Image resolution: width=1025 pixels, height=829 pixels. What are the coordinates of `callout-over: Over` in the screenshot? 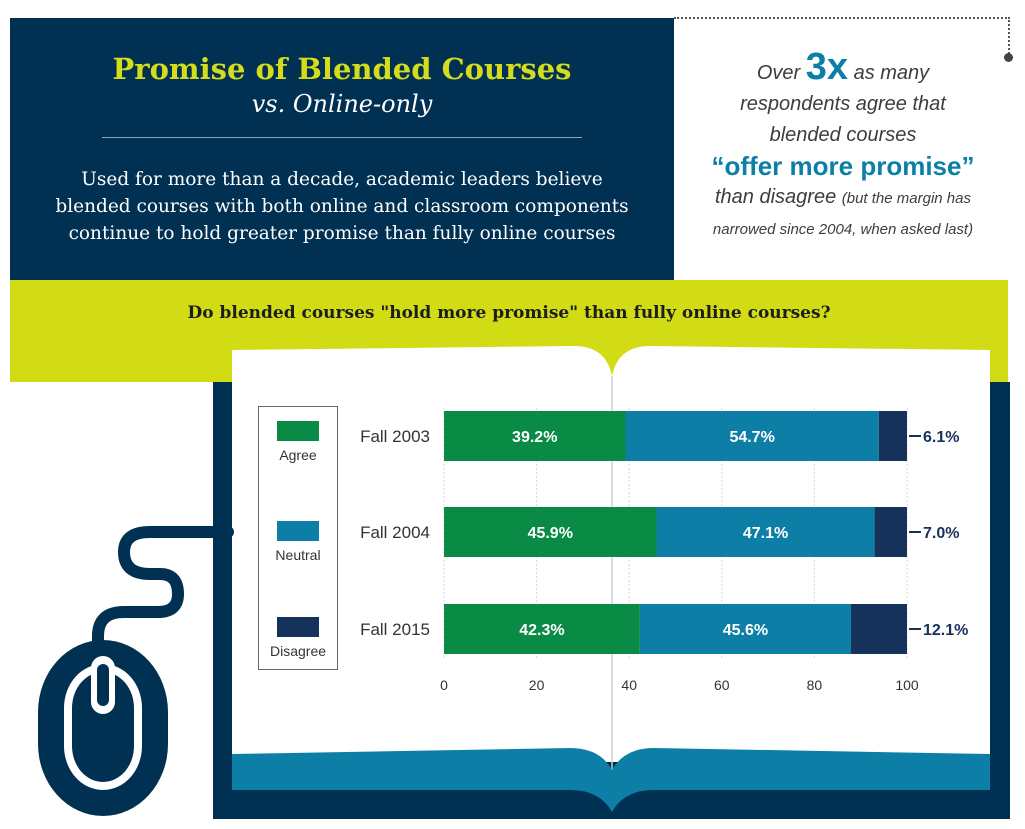 It's located at (778, 73).